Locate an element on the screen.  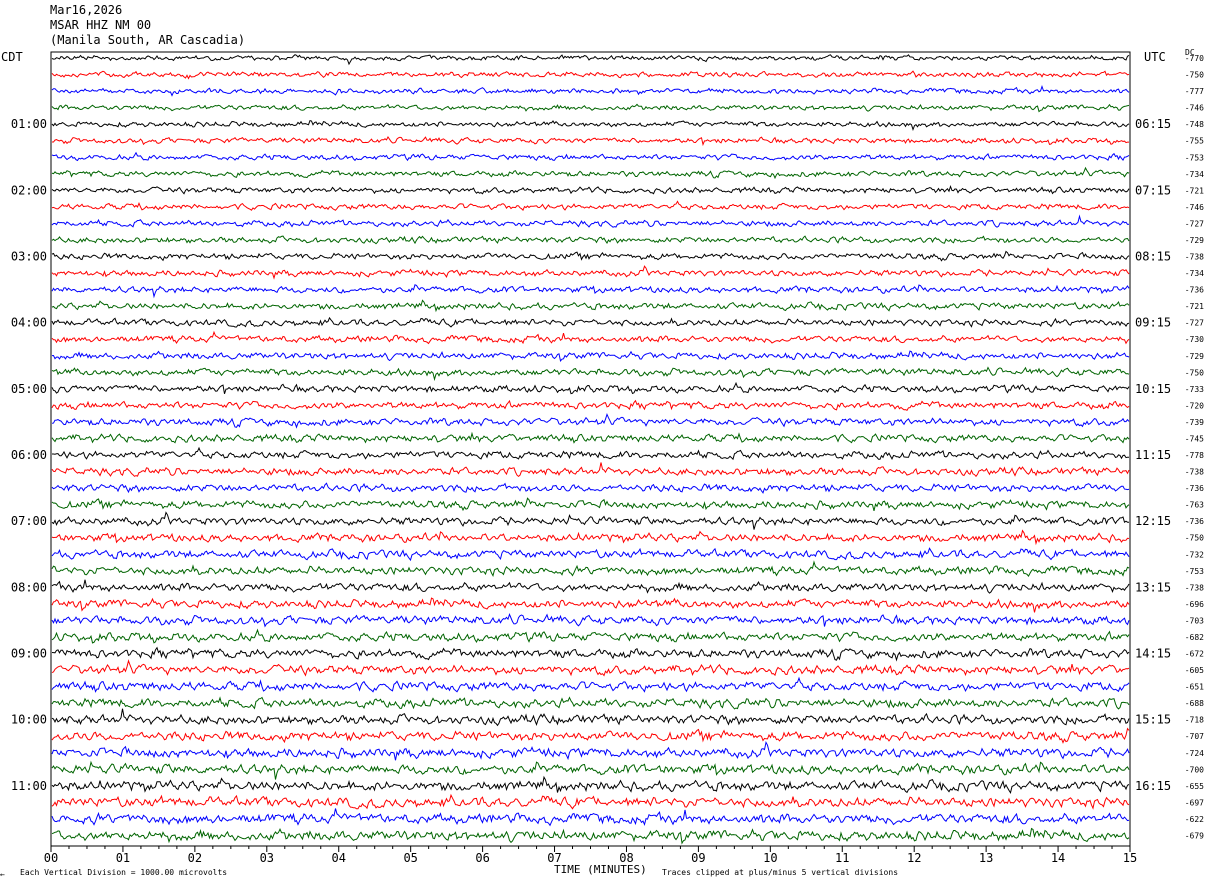
x-tick-label: 15 is located at coordinates (1130, 858).